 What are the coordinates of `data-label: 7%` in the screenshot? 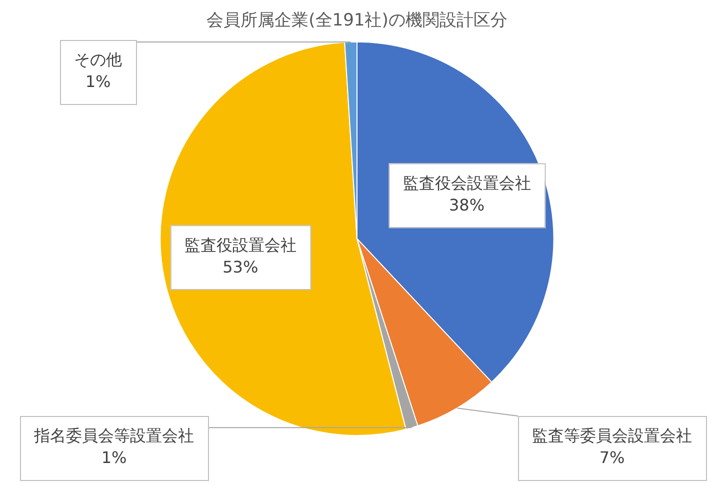 It's located at (612, 458).